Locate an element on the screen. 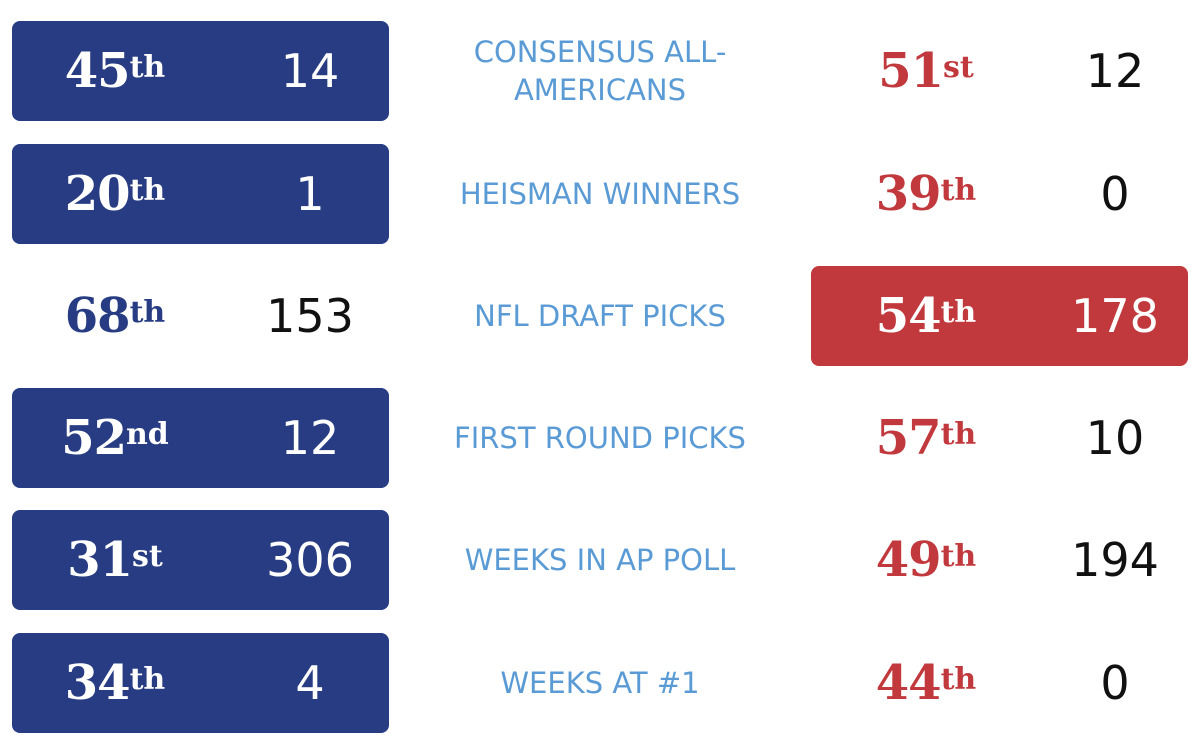  stat-row-first-round-picks: 52nd 12 FIRST ROUND PICKS 57th 10 is located at coordinates (600, 438).